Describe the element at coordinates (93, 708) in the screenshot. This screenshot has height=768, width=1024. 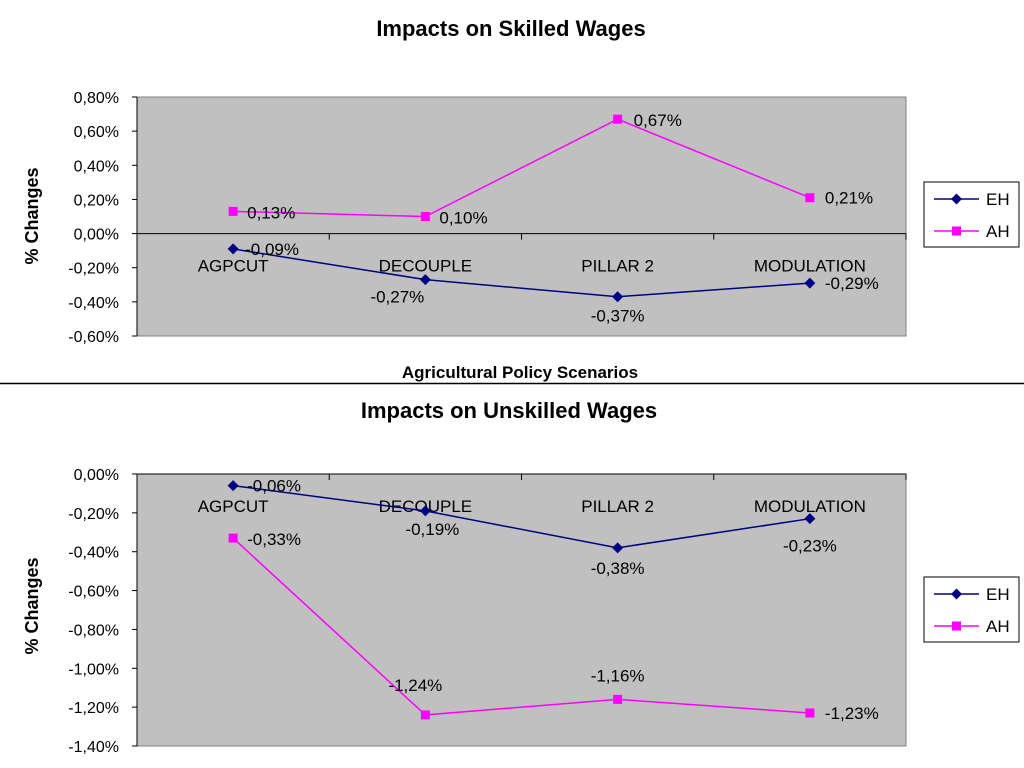
I see `y-tick-label: -1,20%` at that location.